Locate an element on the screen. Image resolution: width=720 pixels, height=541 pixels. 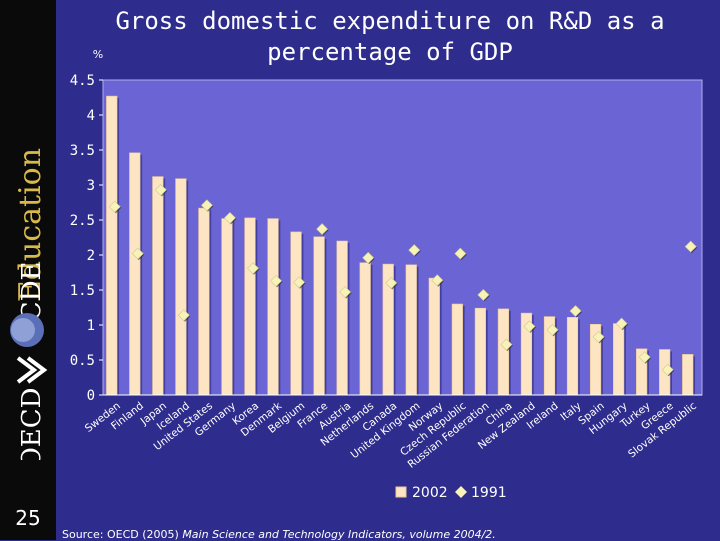
y-tick-label: 0 is located at coordinates (91, 396).